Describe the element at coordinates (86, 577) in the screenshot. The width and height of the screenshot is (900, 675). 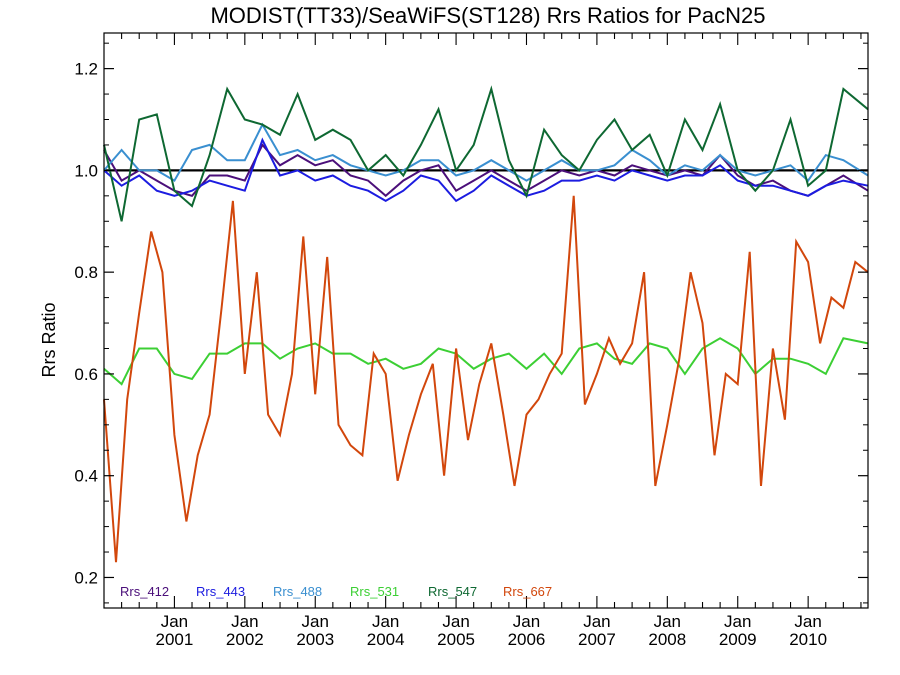
I see `y-tick-label: 0.2` at that location.